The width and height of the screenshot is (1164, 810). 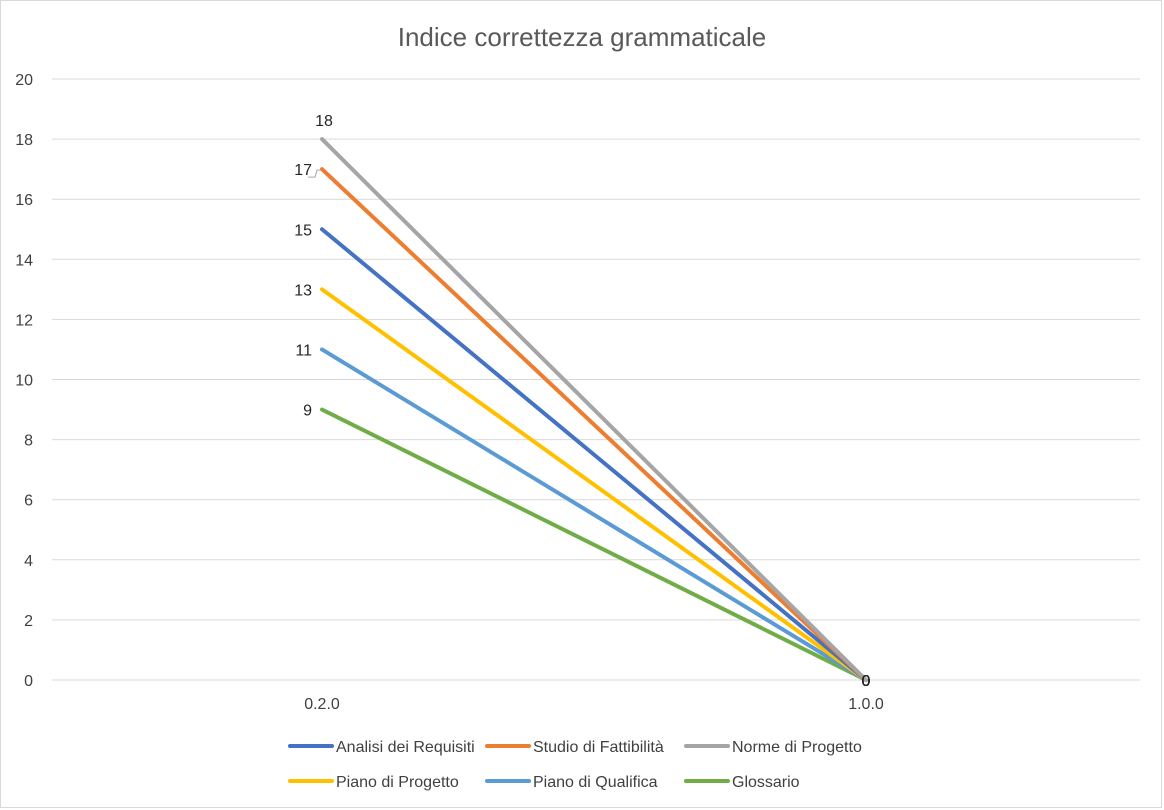 I want to click on legend-item: Studio di Fattibilità, so click(x=574, y=747).